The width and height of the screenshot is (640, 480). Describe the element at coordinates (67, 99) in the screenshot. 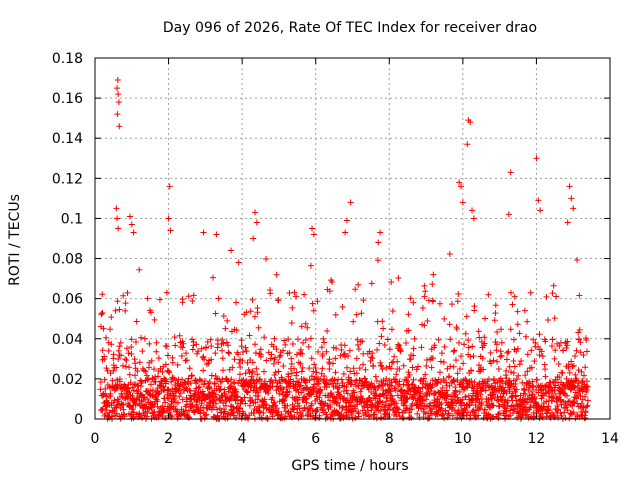

I see `y-tick-label: 0.16` at that location.